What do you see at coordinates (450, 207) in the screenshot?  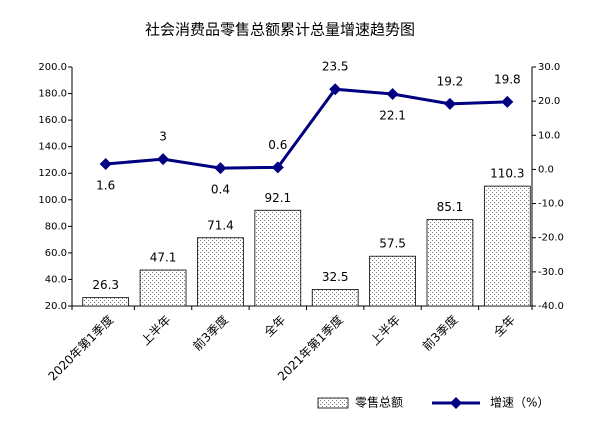 I see `data-label: 85.1` at bounding box center [450, 207].